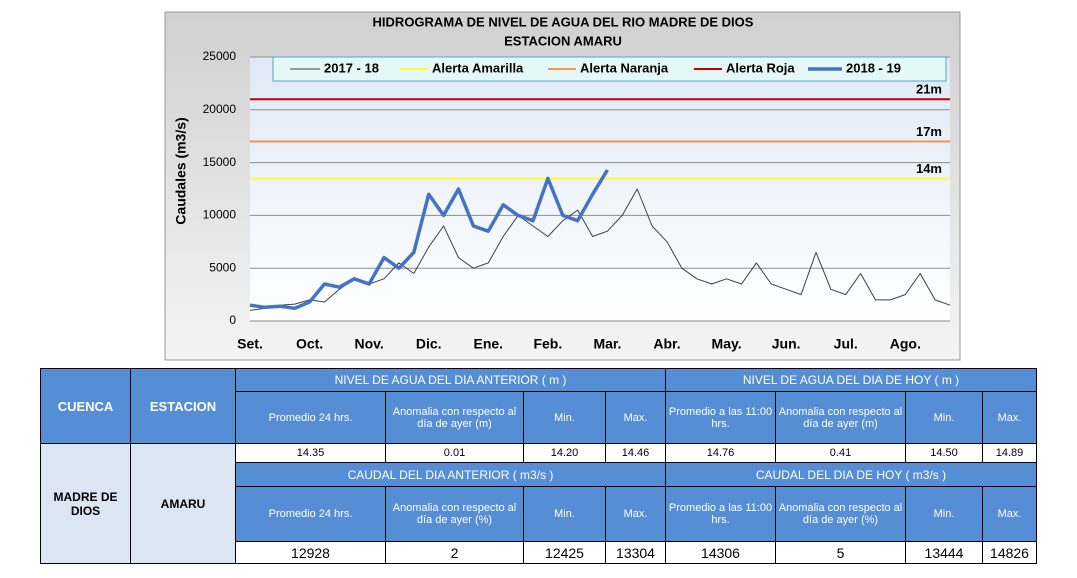 Image resolution: width=1077 pixels, height=578 pixels. I want to click on y-tick-label: 5000, so click(222, 267).